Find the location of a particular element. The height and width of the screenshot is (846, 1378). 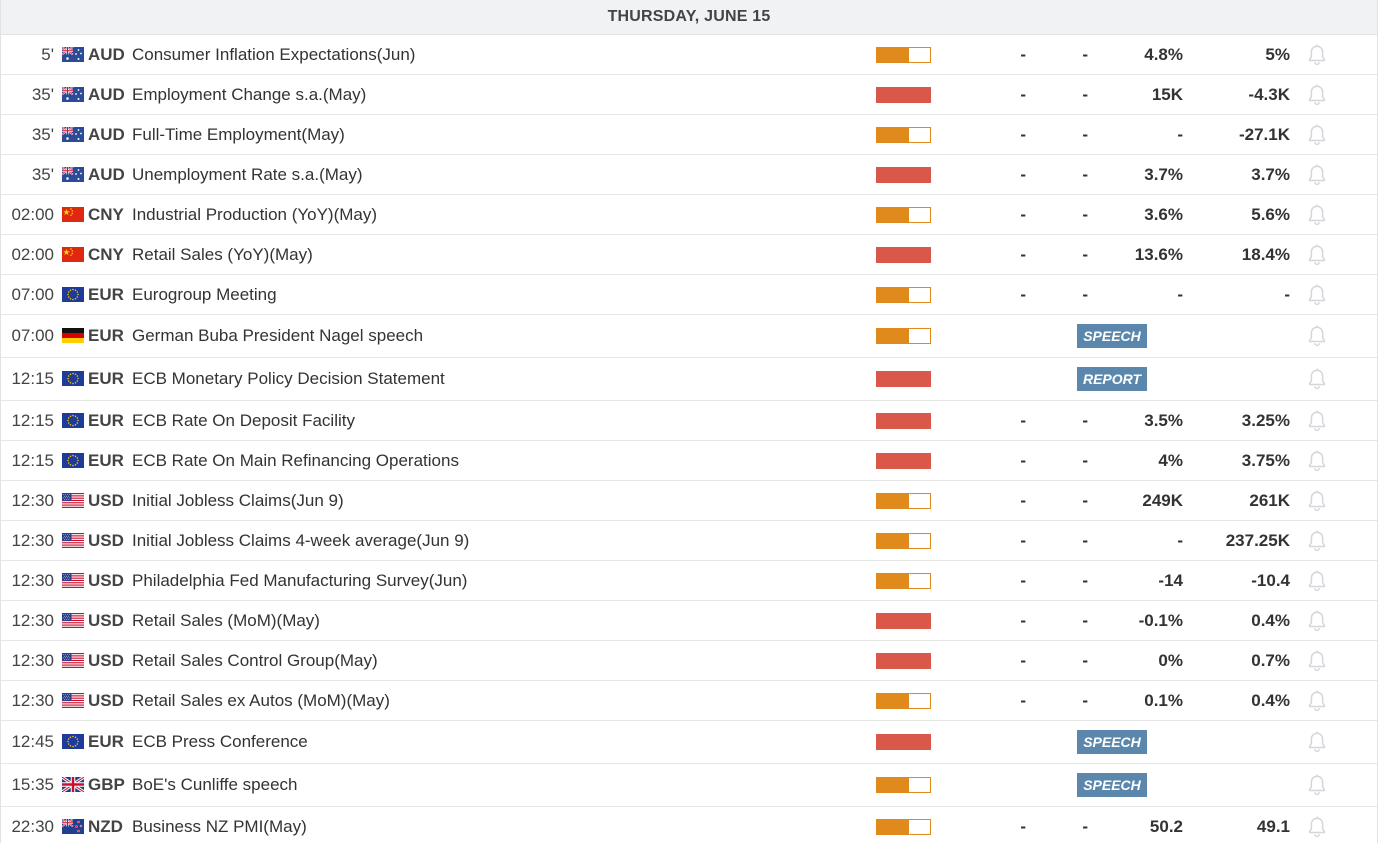

previous-value: 0.4% is located at coordinates (1270, 620).